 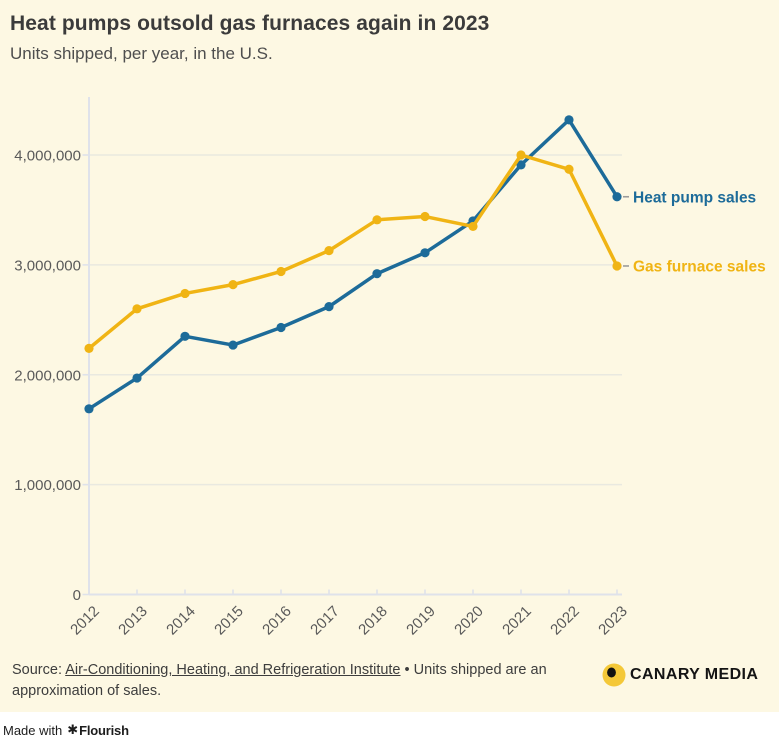 I want to click on x-tick-label: 2023, so click(x=613, y=621).